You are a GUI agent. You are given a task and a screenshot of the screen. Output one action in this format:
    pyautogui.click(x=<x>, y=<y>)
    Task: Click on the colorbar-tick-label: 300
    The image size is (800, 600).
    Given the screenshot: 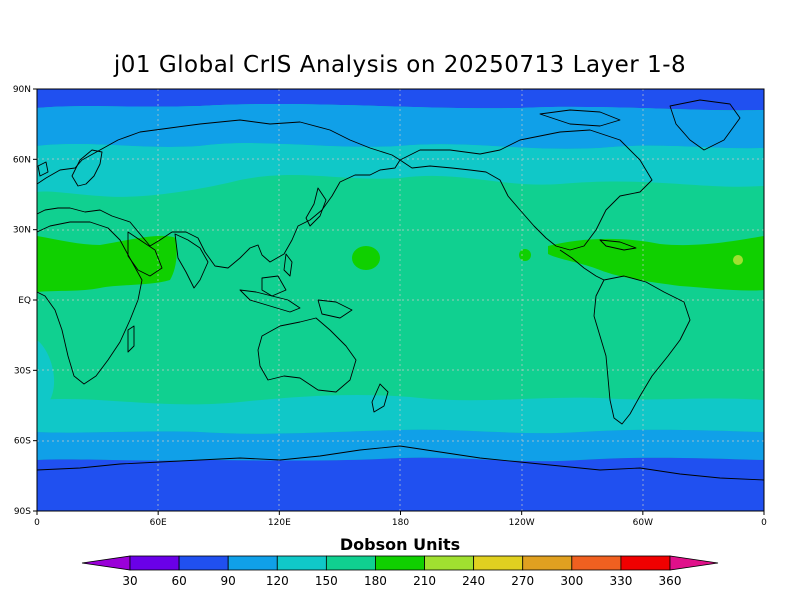 What is the action you would take?
    pyautogui.click(x=571, y=581)
    